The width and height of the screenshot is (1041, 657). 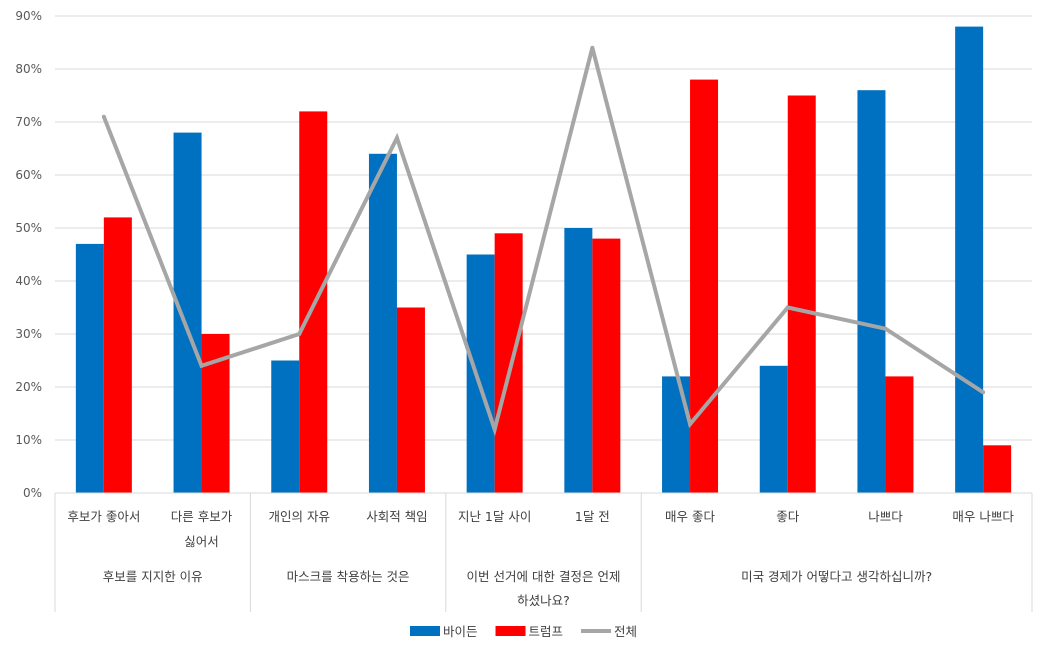 I want to click on x-group-label: 이번 선거에 대한 결정은 언제, so click(x=544, y=576).